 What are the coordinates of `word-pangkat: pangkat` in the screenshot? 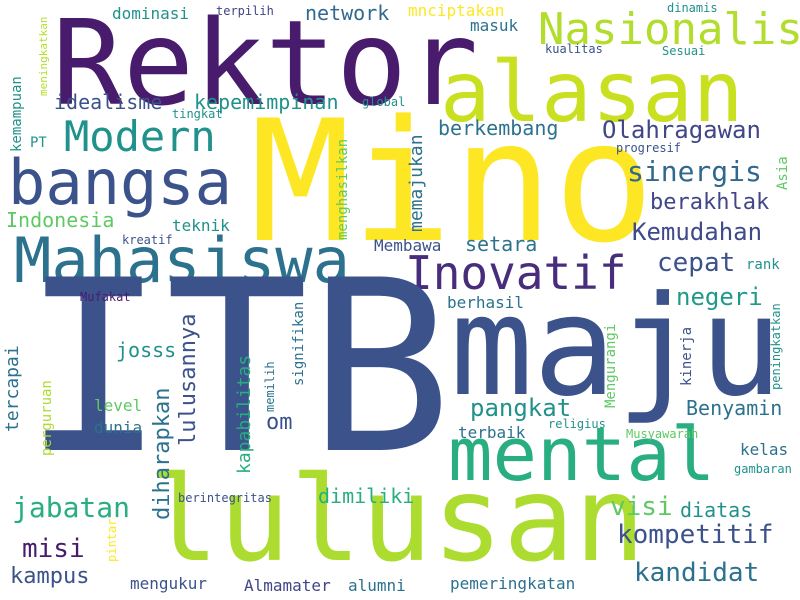 It's located at (521, 408).